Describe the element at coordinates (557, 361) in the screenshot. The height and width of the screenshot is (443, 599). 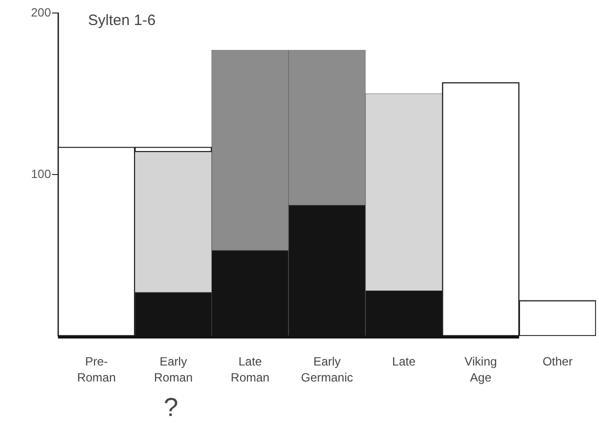
I see `x-tick-label: Other` at that location.